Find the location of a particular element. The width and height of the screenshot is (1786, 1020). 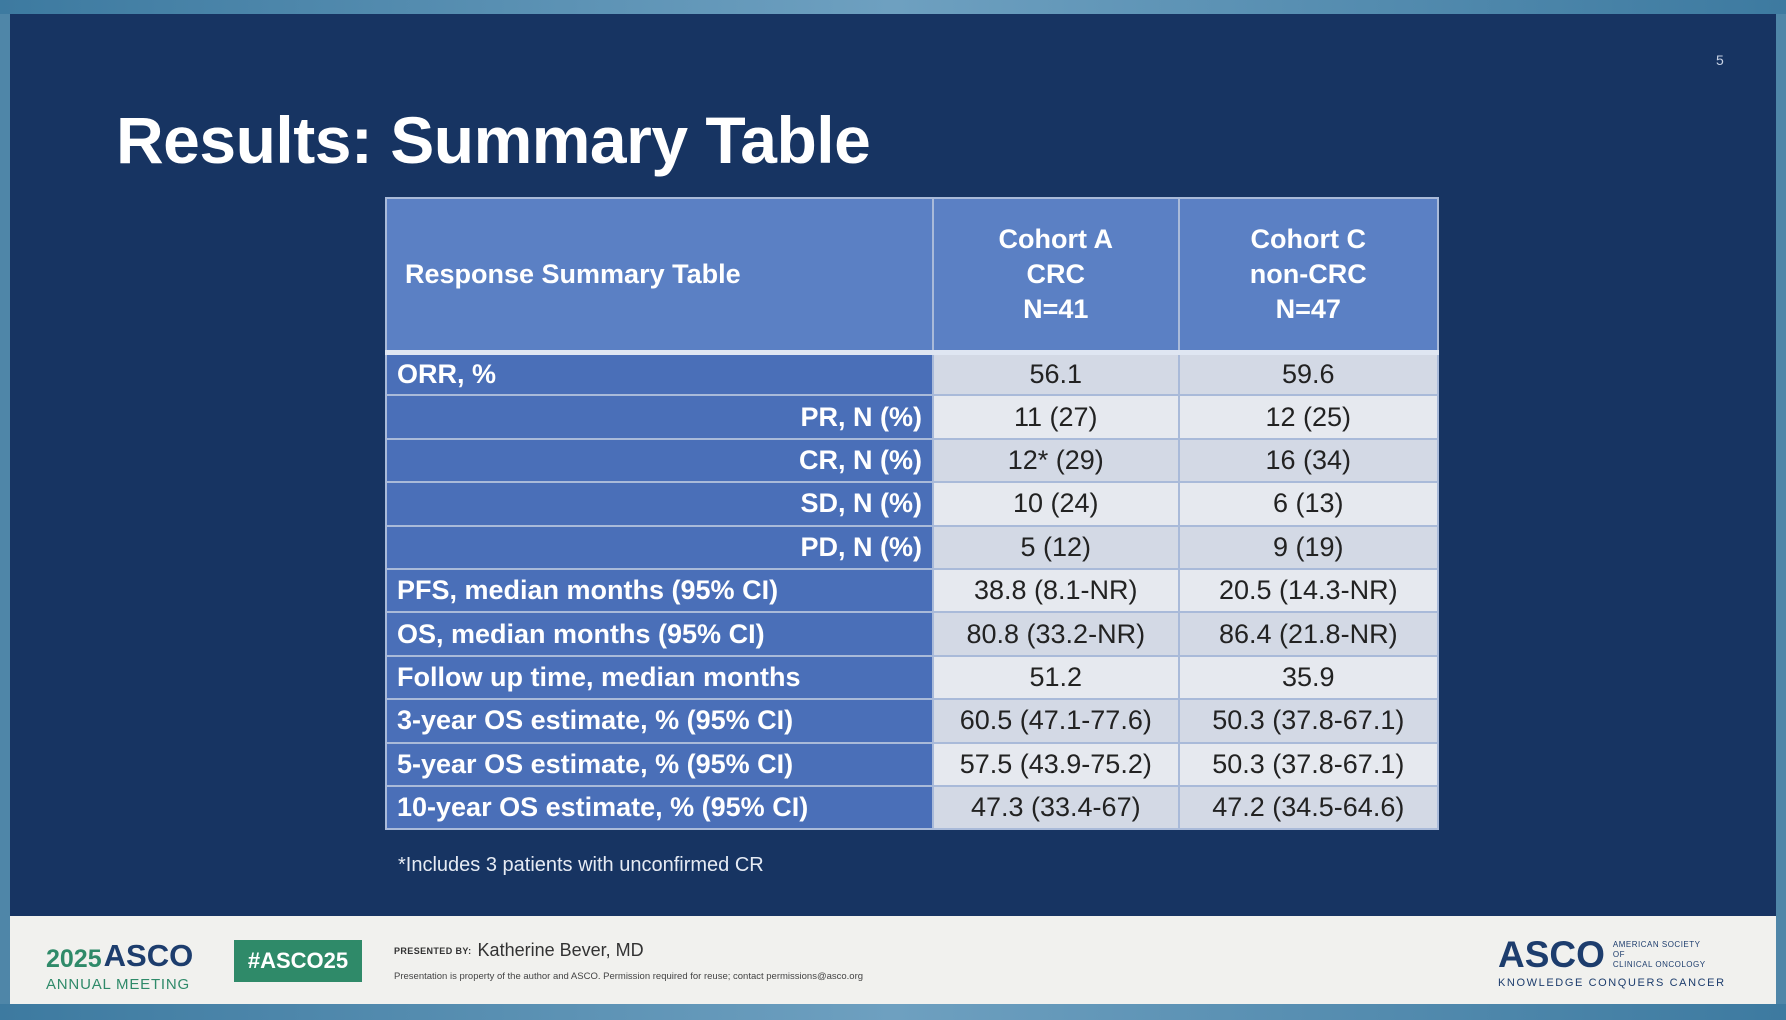

meeting-org: ASCO is located at coordinates (148, 955).